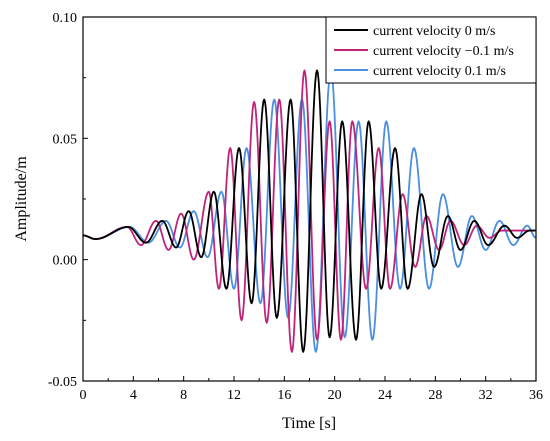 This screenshot has height=441, width=550. Describe the element at coordinates (536, 395) in the screenshot. I see `x-tick-label: 36` at that location.